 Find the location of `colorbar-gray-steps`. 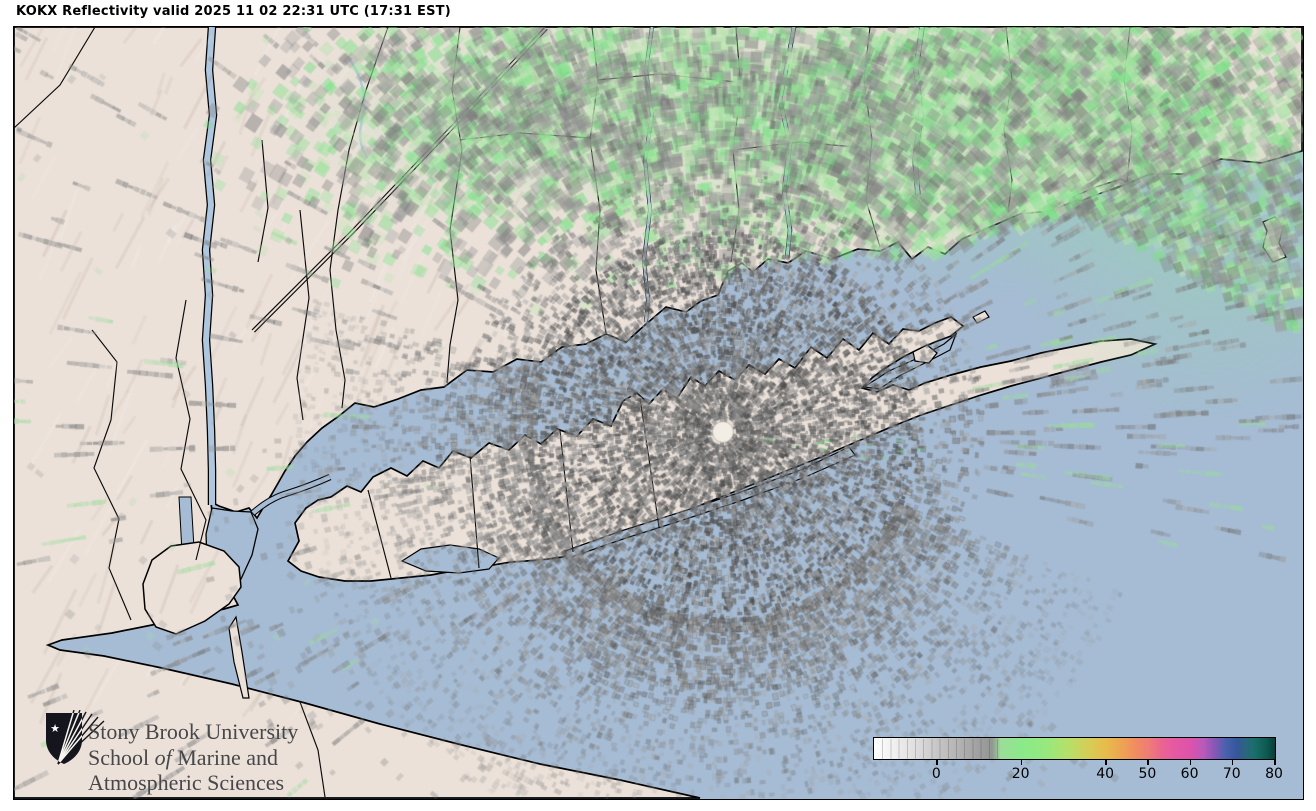

colorbar-gray-steps is located at coordinates (937, 749).